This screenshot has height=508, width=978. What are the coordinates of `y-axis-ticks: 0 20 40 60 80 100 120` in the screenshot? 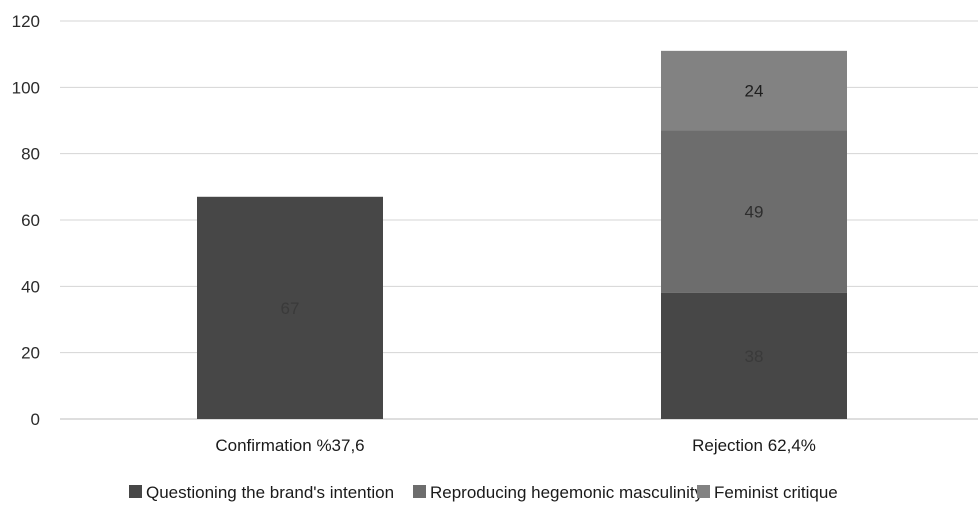 It's located at (26, 220).